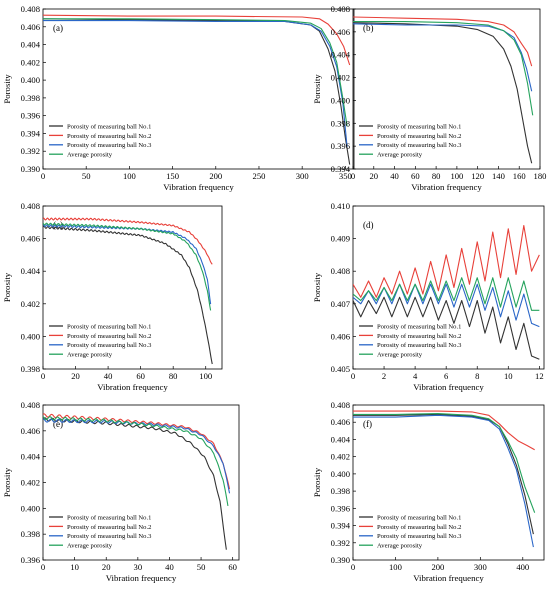  Describe the element at coordinates (259, 176) in the screenshot. I see `x-tick-label: 250` at that location.